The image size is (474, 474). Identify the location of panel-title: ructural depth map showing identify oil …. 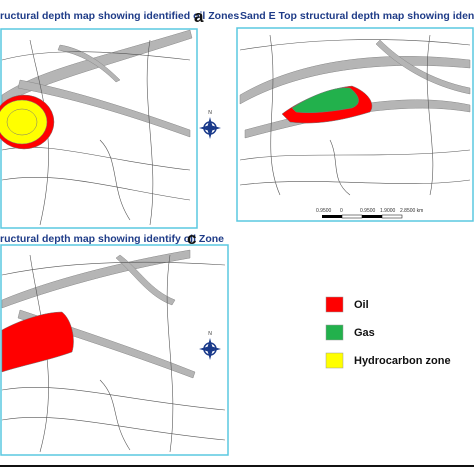
(112, 239).